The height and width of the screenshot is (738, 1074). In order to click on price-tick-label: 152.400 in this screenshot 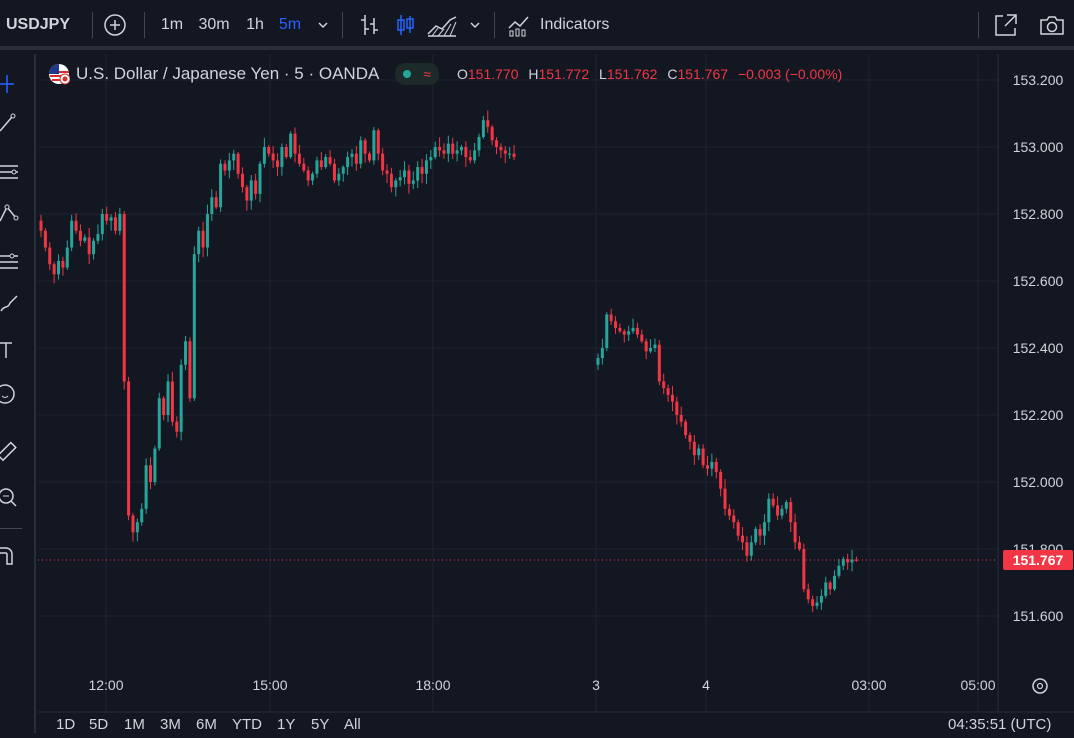, I will do `click(1038, 348)`.